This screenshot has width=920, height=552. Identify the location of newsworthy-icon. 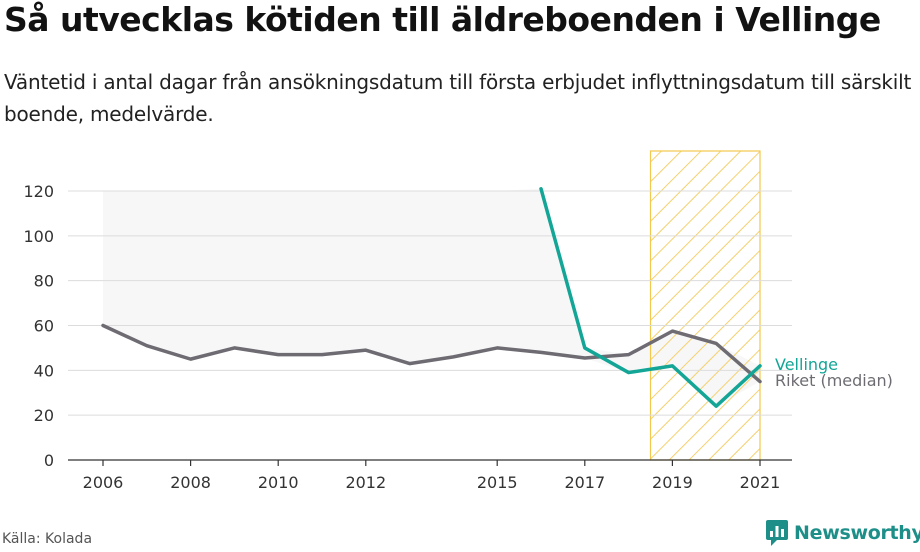
(777, 533).